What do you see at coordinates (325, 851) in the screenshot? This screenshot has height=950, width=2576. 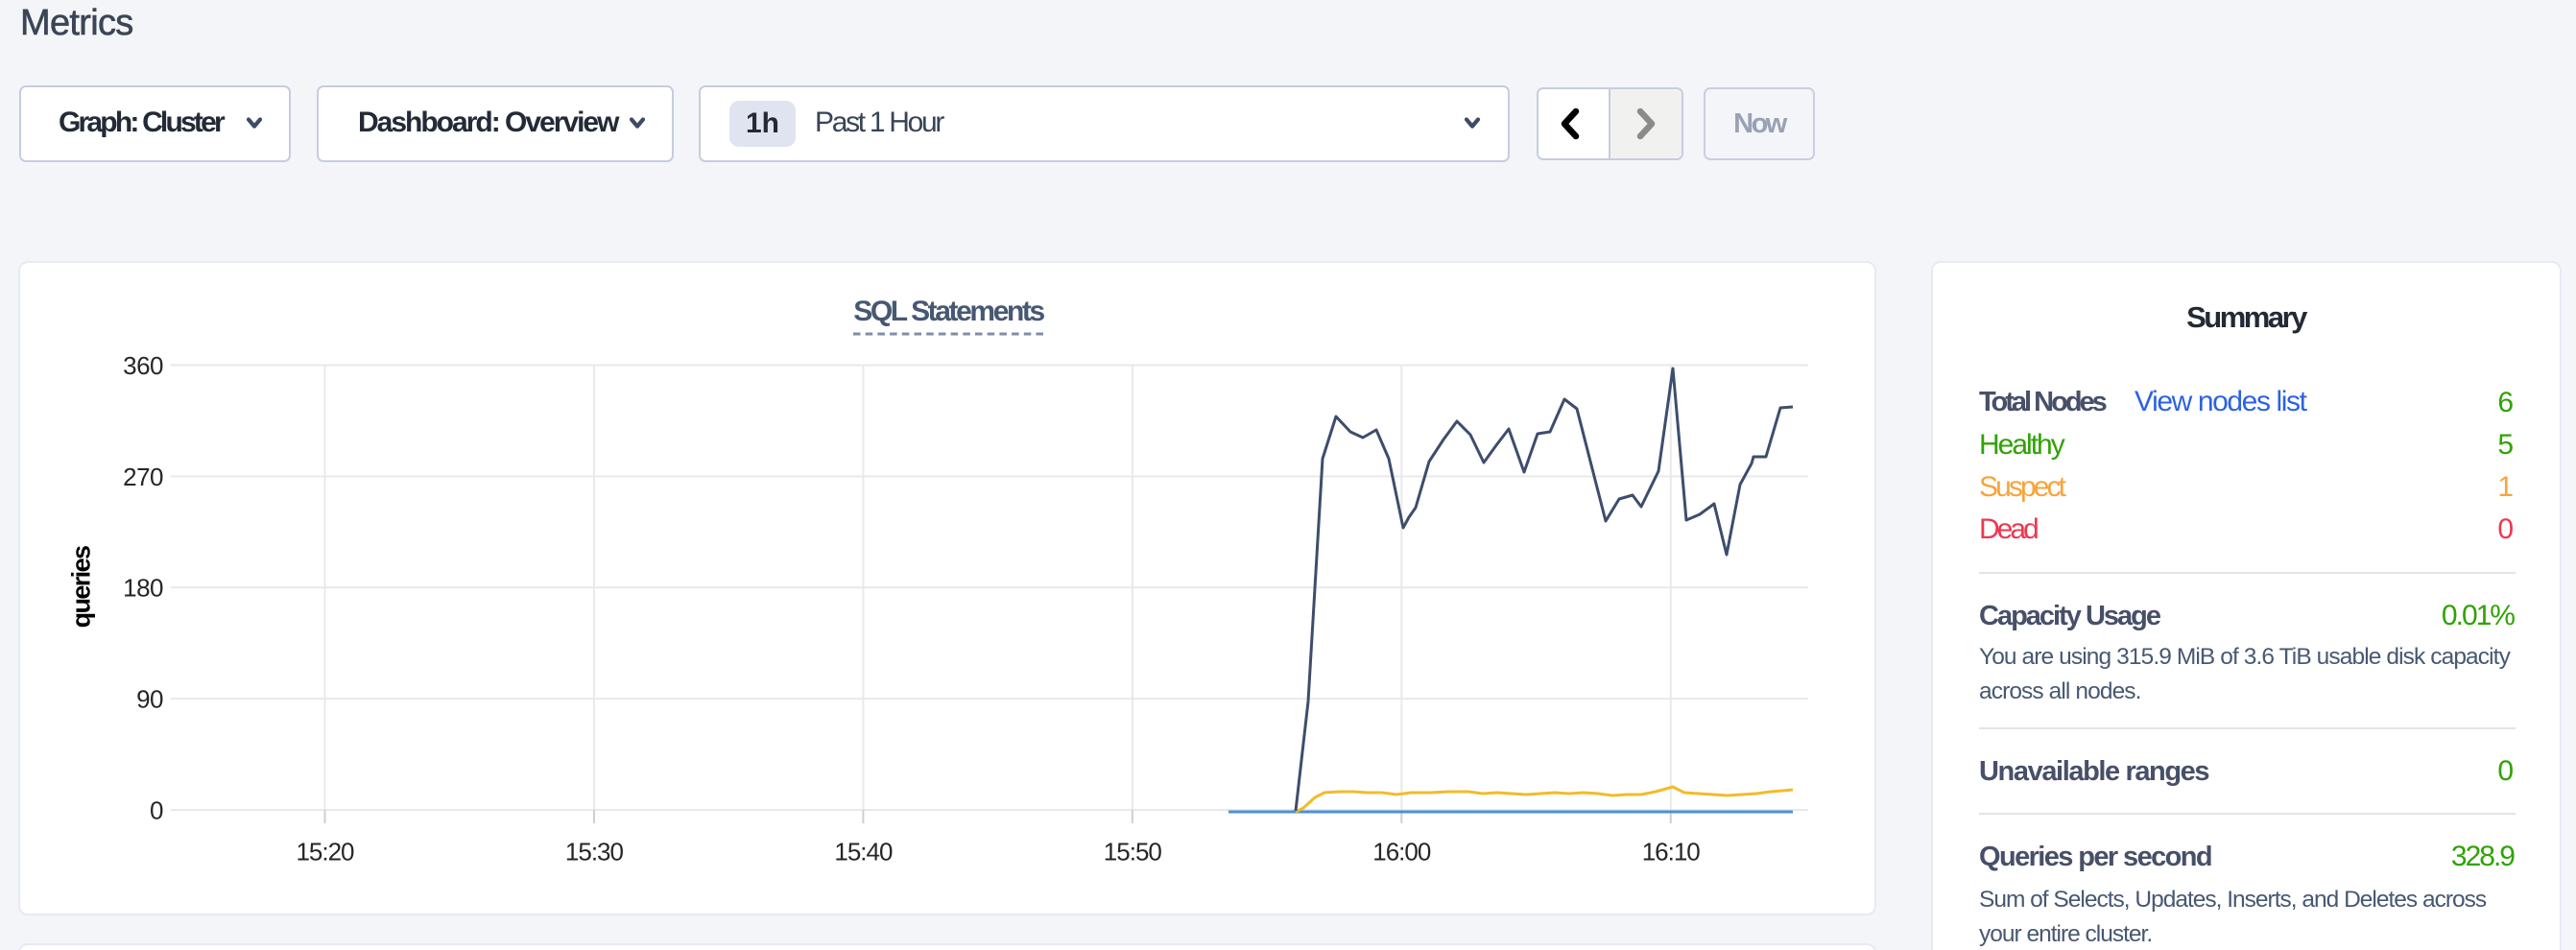 I see `svg-text: 15:20` at bounding box center [325, 851].